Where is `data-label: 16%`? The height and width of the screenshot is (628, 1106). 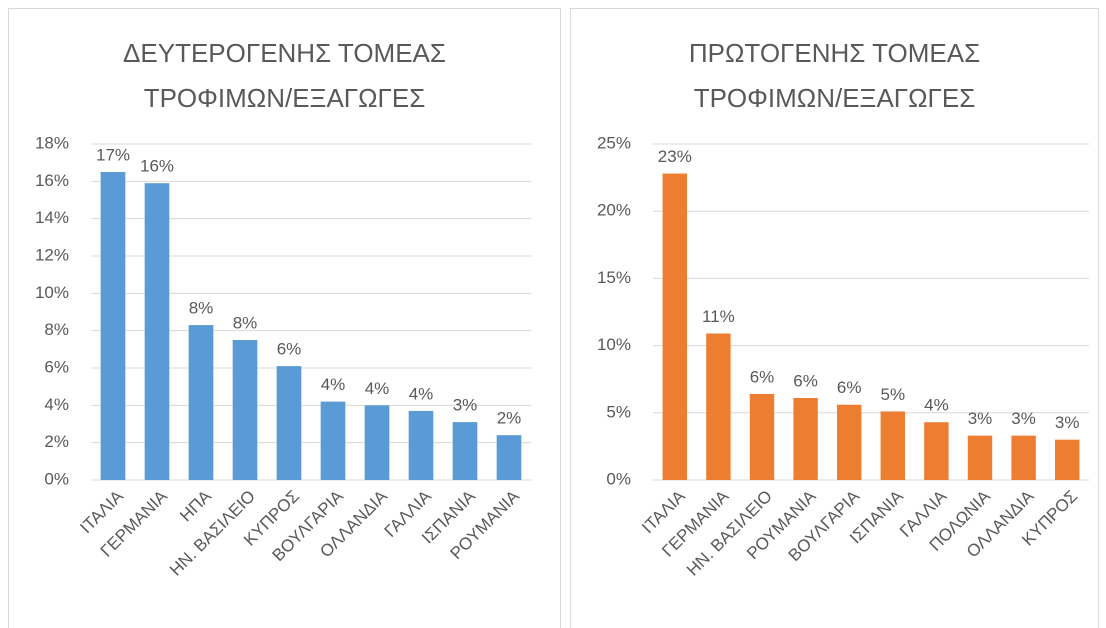 data-label: 16% is located at coordinates (157, 166).